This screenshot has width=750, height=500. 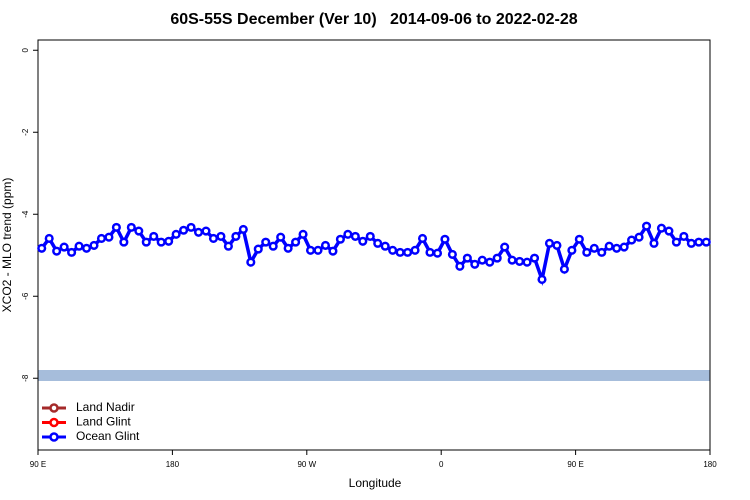 I want to click on y-tick-label: -6, so click(x=25, y=296).